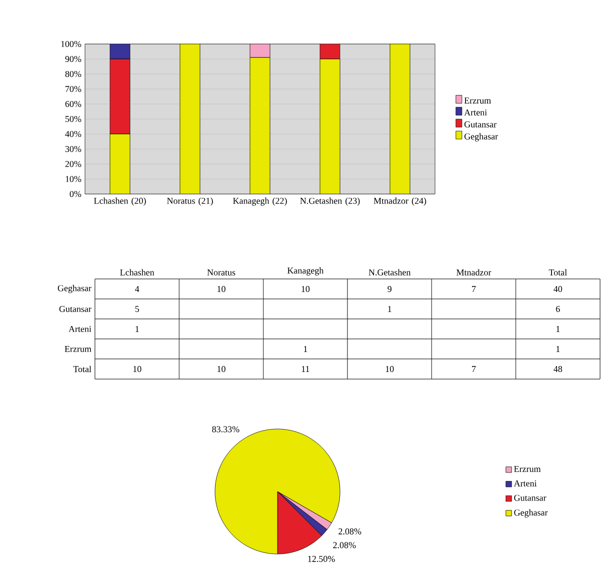  What do you see at coordinates (226, 429) in the screenshot?
I see `data-label: 83.33%` at bounding box center [226, 429].